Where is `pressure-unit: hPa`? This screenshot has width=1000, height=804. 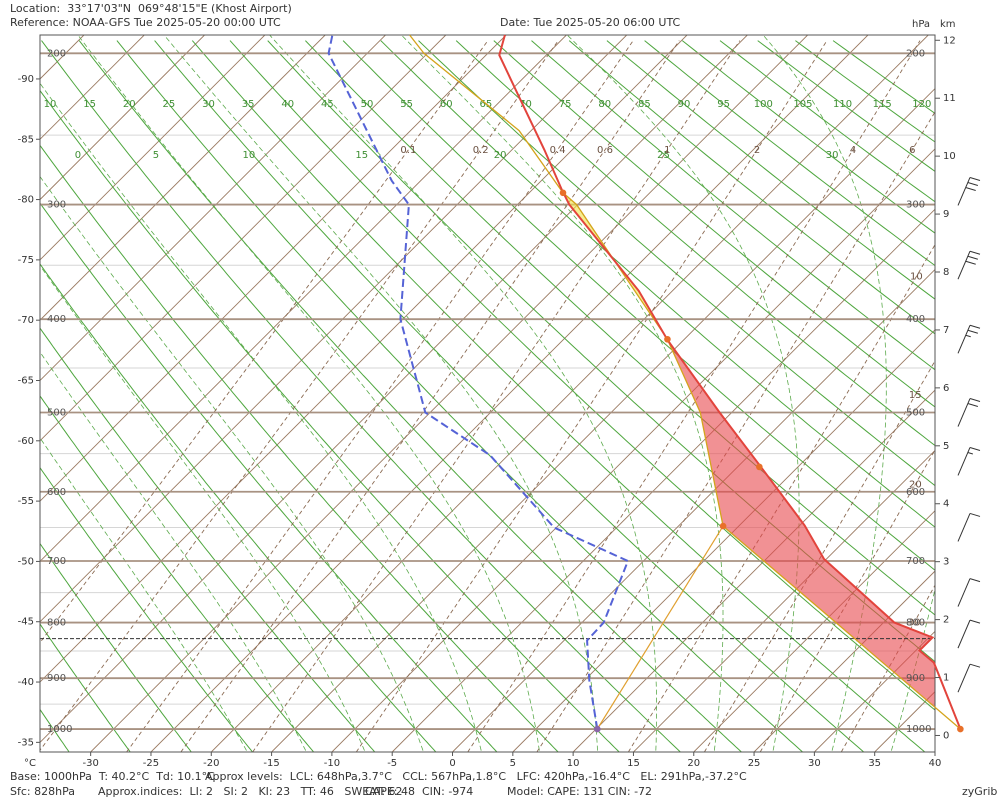
pressure-unit: hPa is located at coordinates (921, 24).